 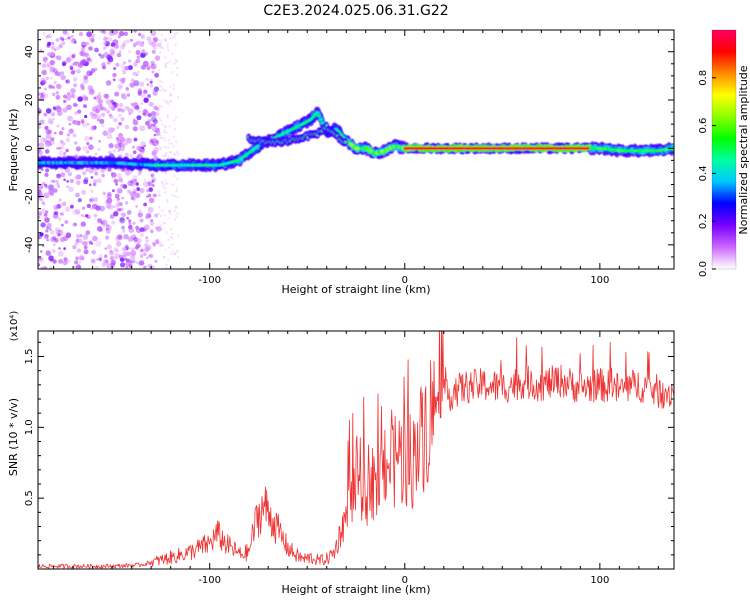 I want to click on secondary-ridge-core, so click(x=345, y=142).